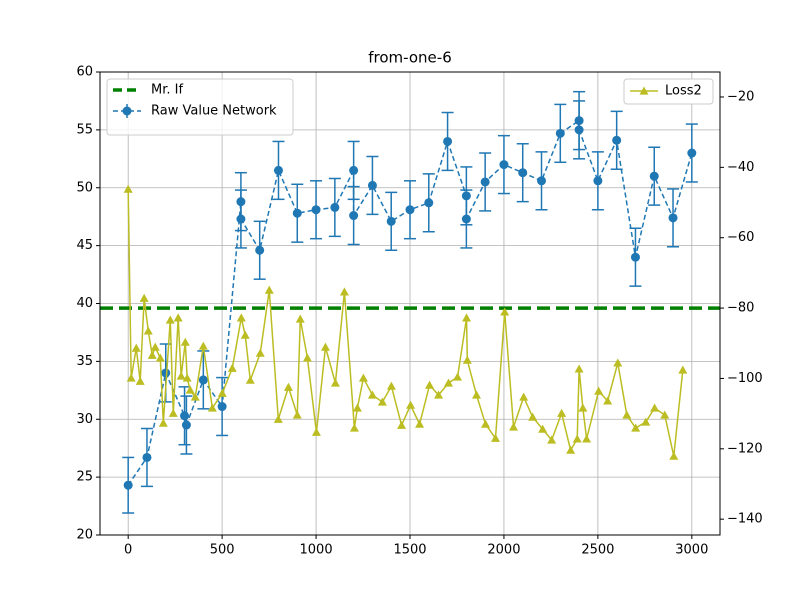  I want to click on y-tick-label: 25, so click(84, 477).